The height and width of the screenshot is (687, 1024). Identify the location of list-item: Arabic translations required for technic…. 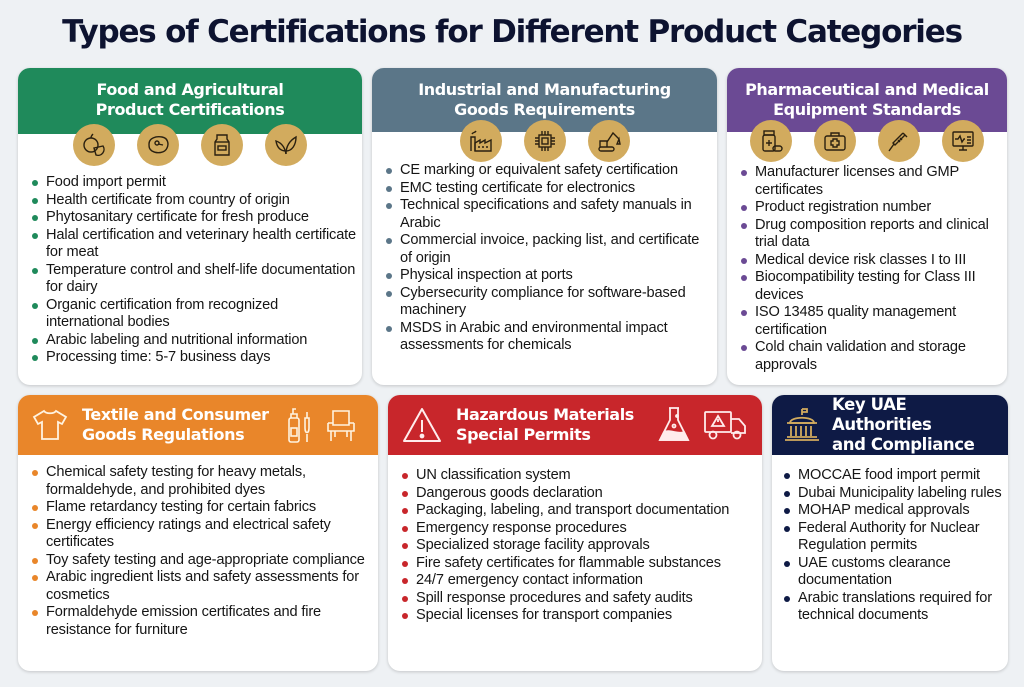
(893, 607).